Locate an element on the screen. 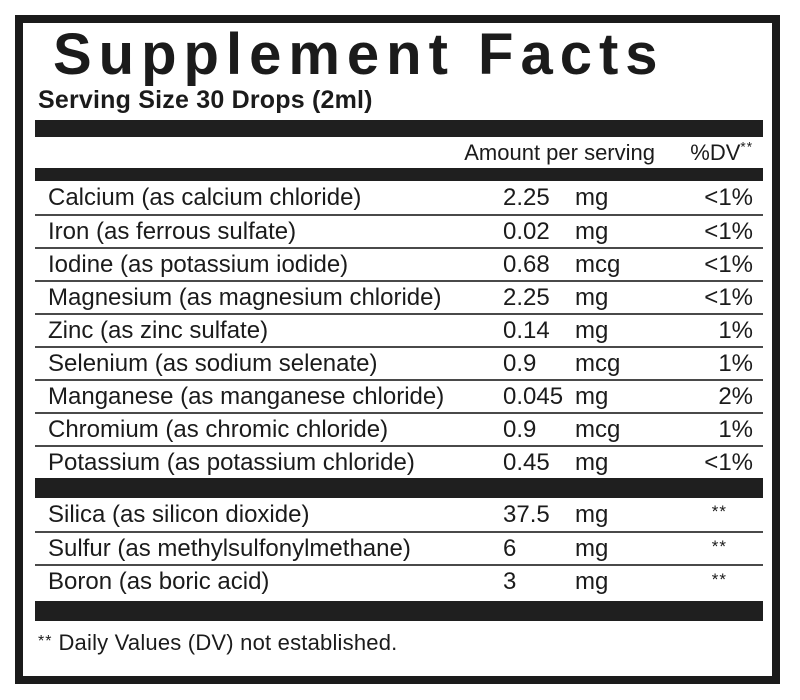 This screenshot has height=700, width=800. nutrient-name: Zinc (as zinc sulfate) is located at coordinates (158, 330).